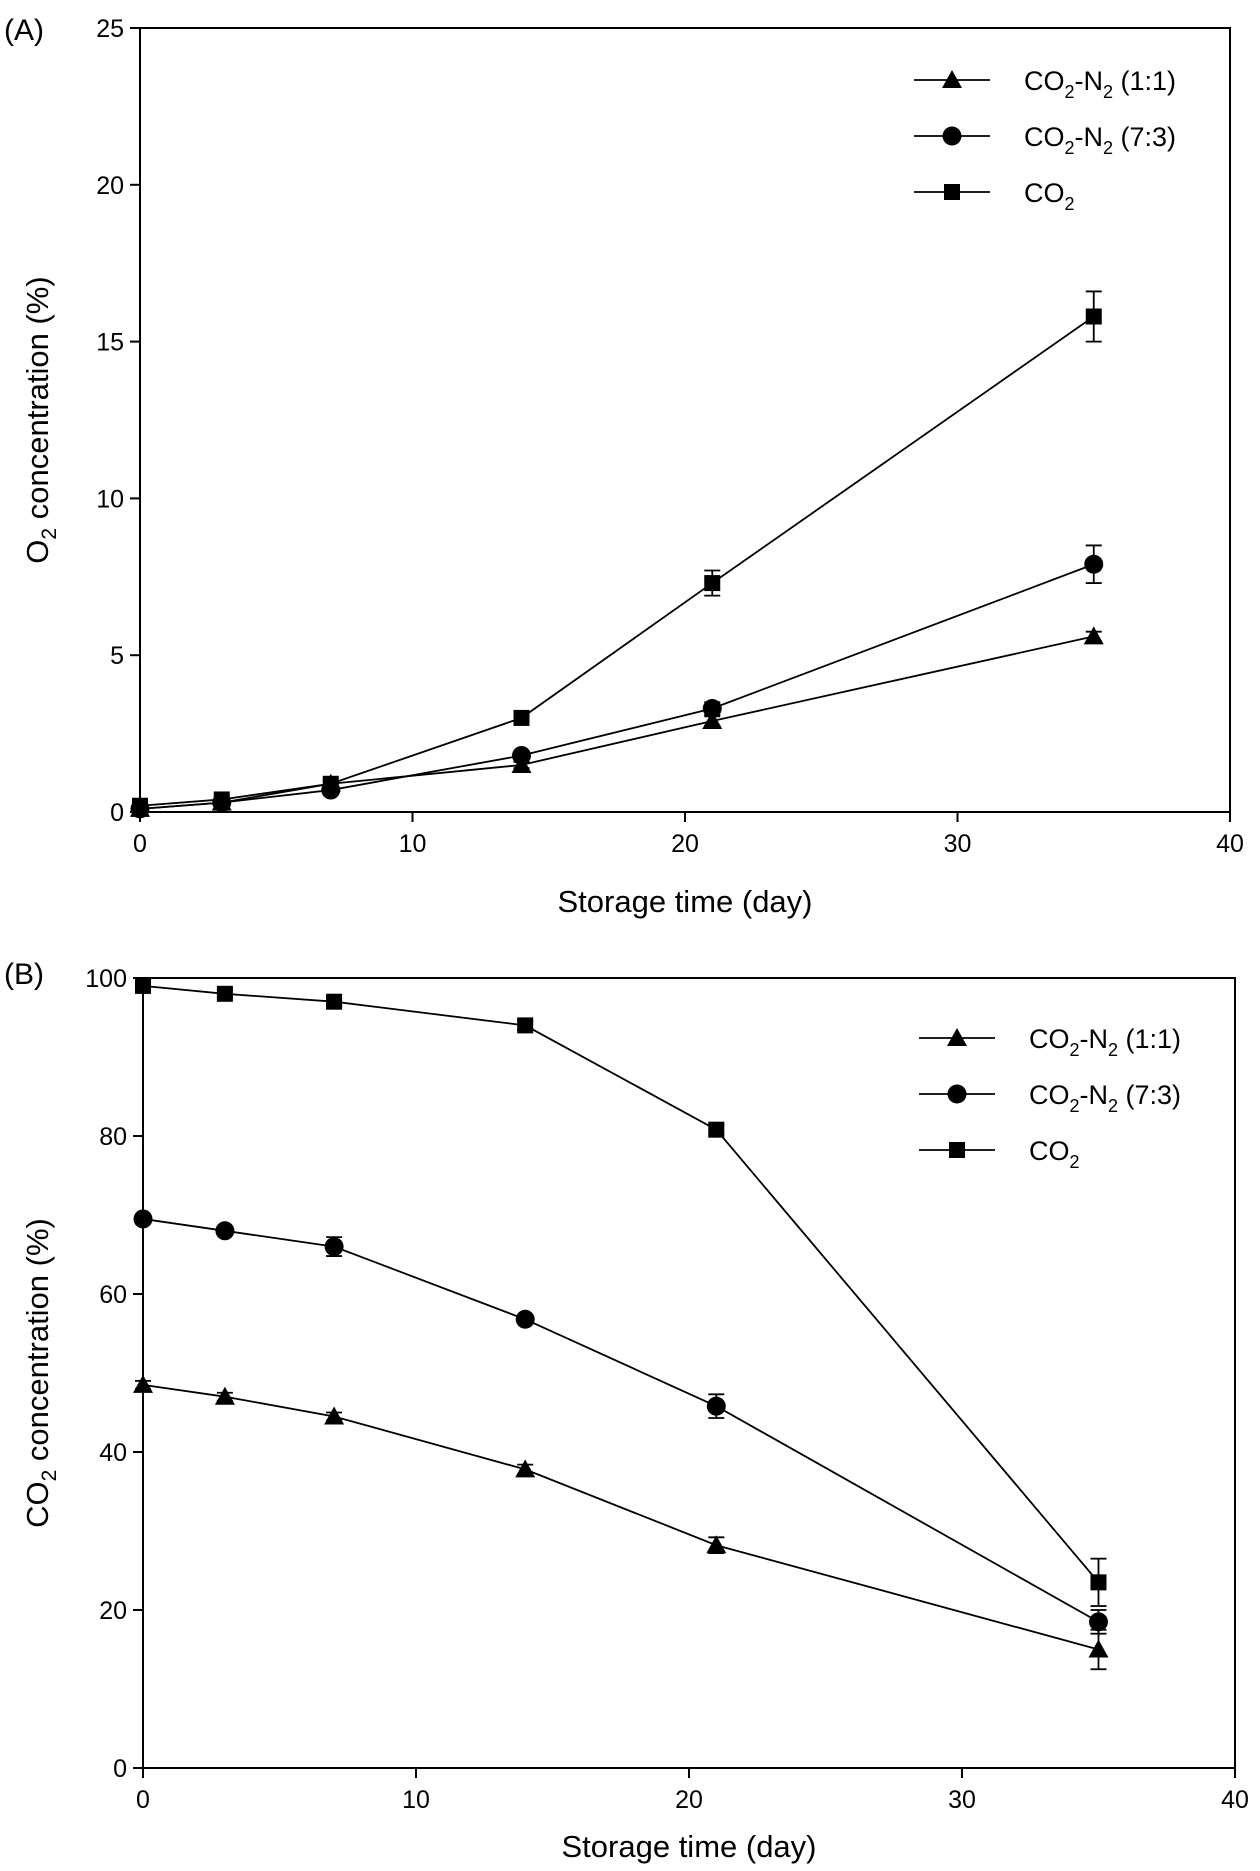  I want to click on panel-label: (A), so click(24, 30).